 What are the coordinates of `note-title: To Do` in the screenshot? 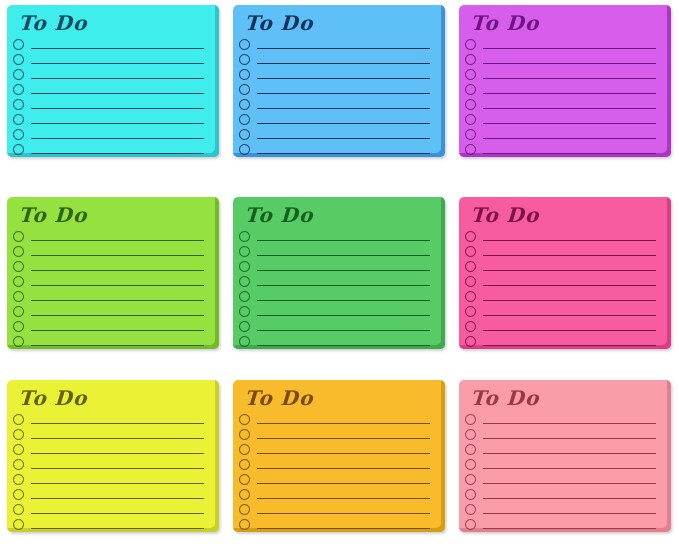 It's located at (507, 398).